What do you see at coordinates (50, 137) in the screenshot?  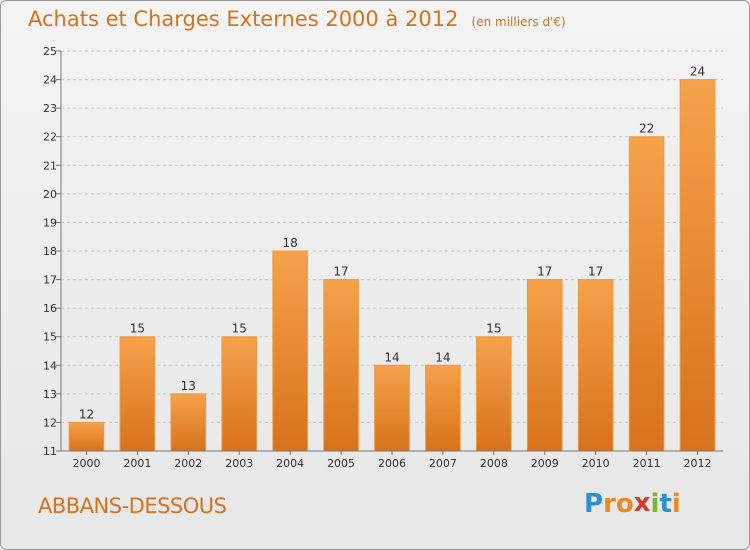 I see `y-tick-label: 22` at bounding box center [50, 137].